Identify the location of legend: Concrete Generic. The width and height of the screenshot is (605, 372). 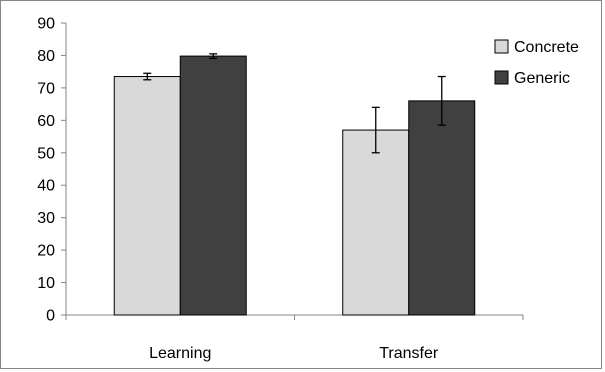
(536, 63).